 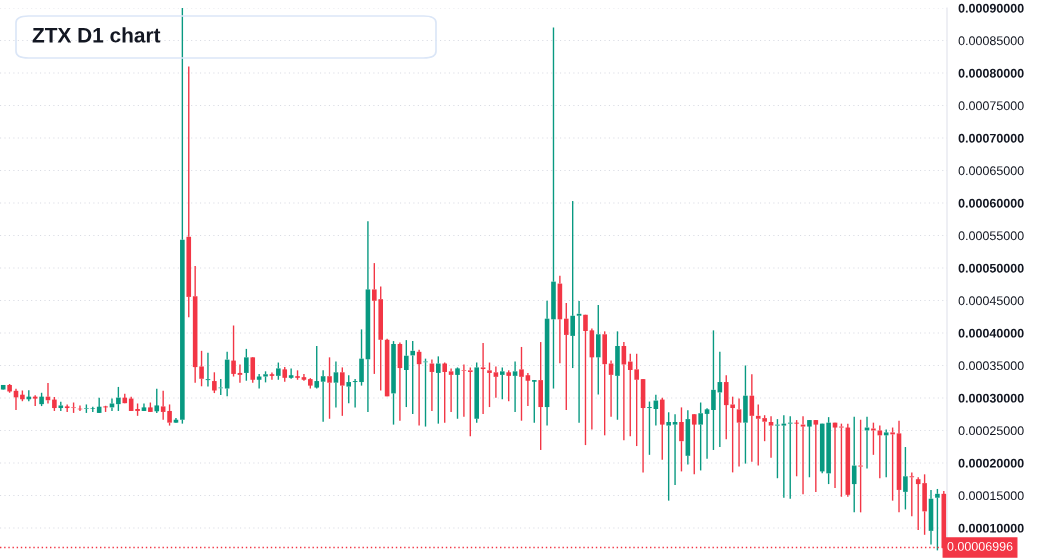 What do you see at coordinates (991, 8) in the screenshot?
I see `y-tick-label: 0.00090000` at bounding box center [991, 8].